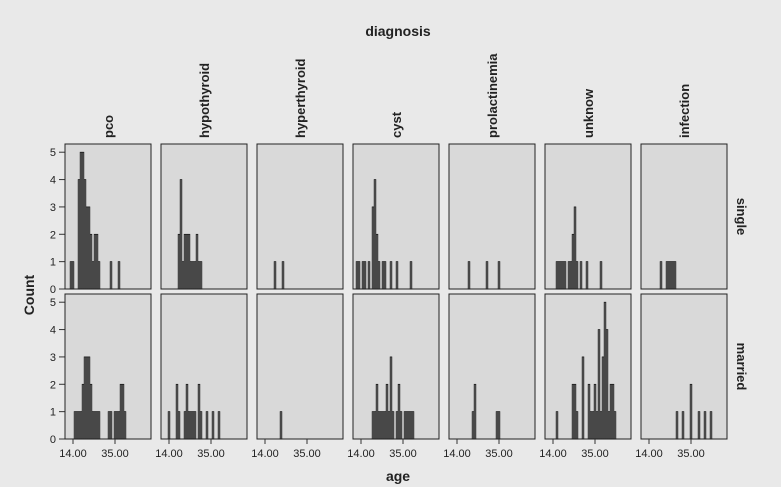 The width and height of the screenshot is (781, 487). What do you see at coordinates (588, 113) in the screenshot?
I see `column-header-unknow: unknow` at bounding box center [588, 113].